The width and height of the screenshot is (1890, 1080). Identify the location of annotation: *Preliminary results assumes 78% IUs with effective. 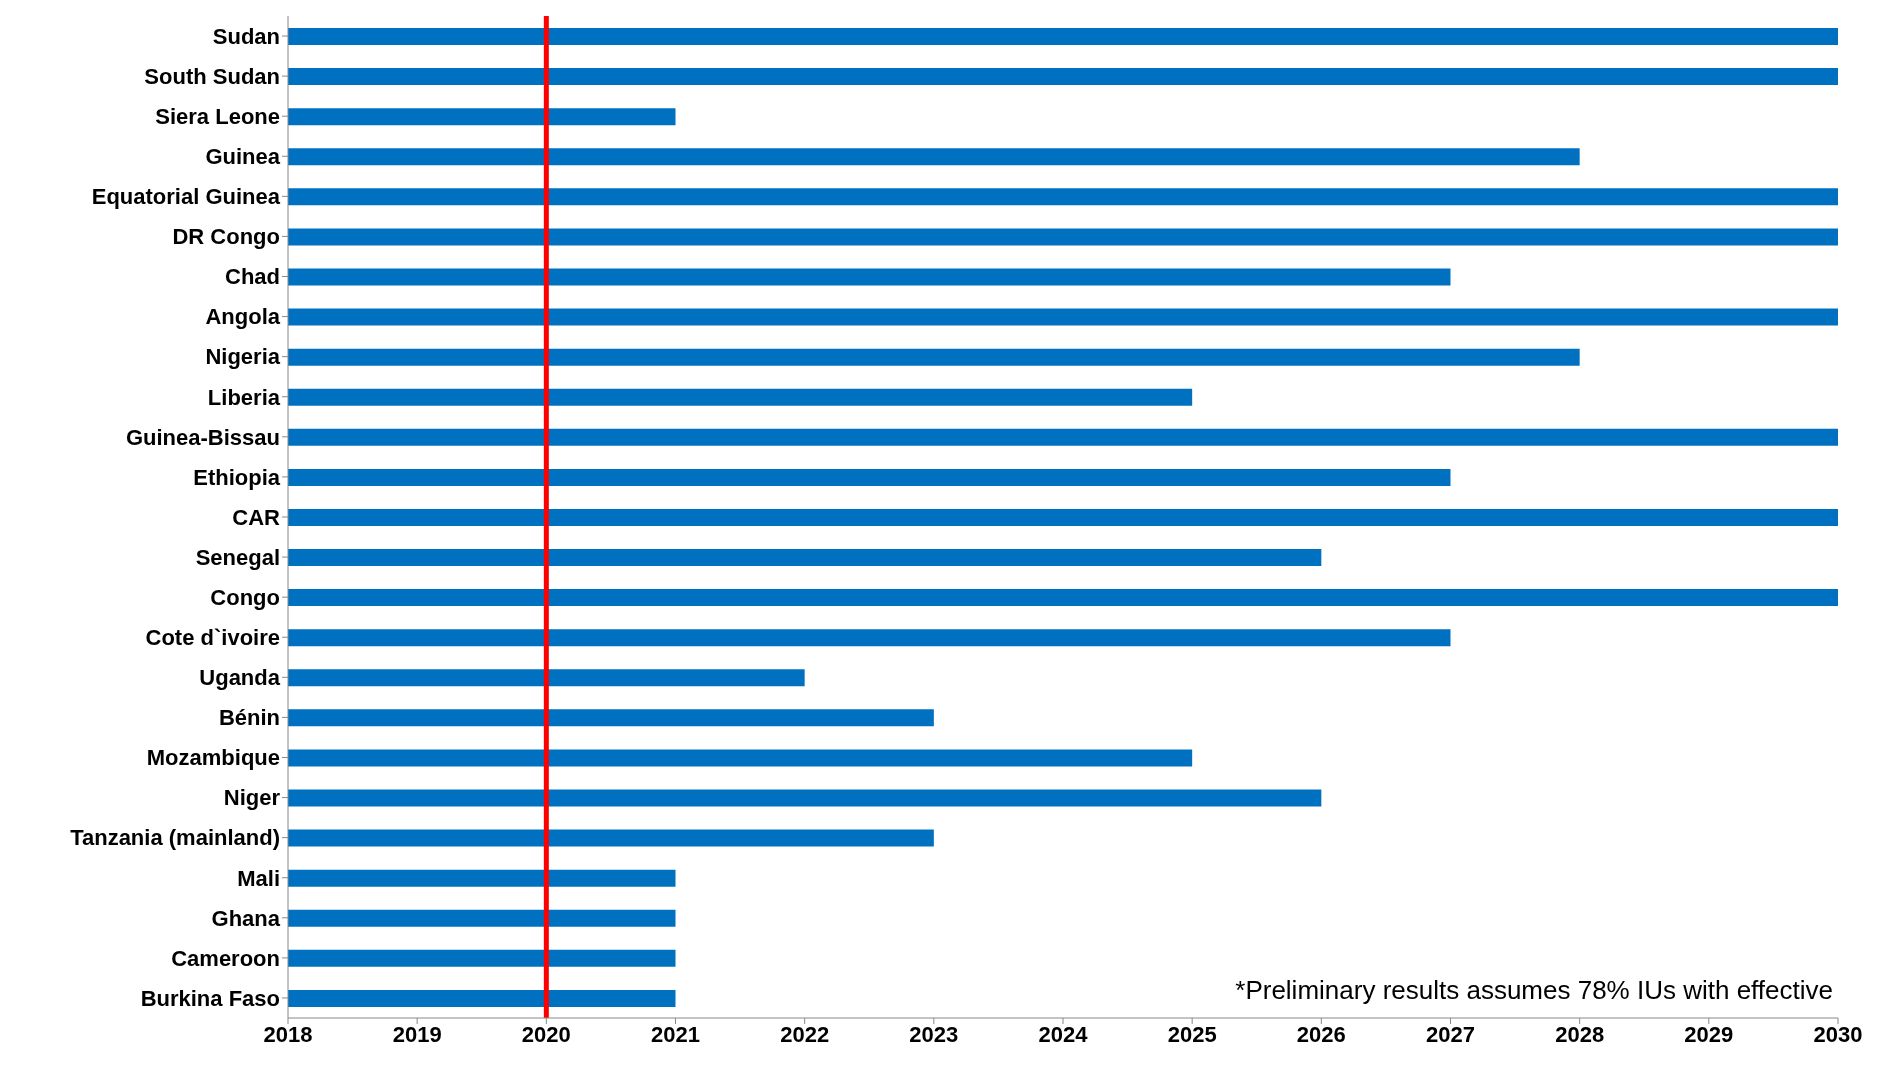
(1534, 990).